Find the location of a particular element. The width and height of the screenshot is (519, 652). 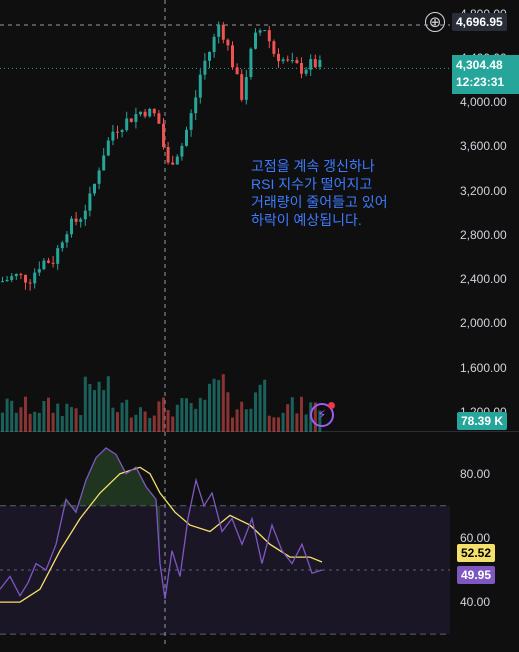

price-tick-label: 1,600.00 is located at coordinates (483, 367).